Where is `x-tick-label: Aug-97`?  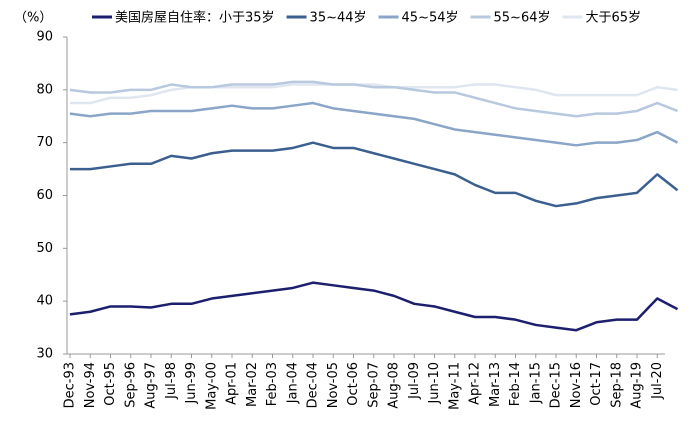
x-tick-label: Aug-97 is located at coordinates (151, 385).